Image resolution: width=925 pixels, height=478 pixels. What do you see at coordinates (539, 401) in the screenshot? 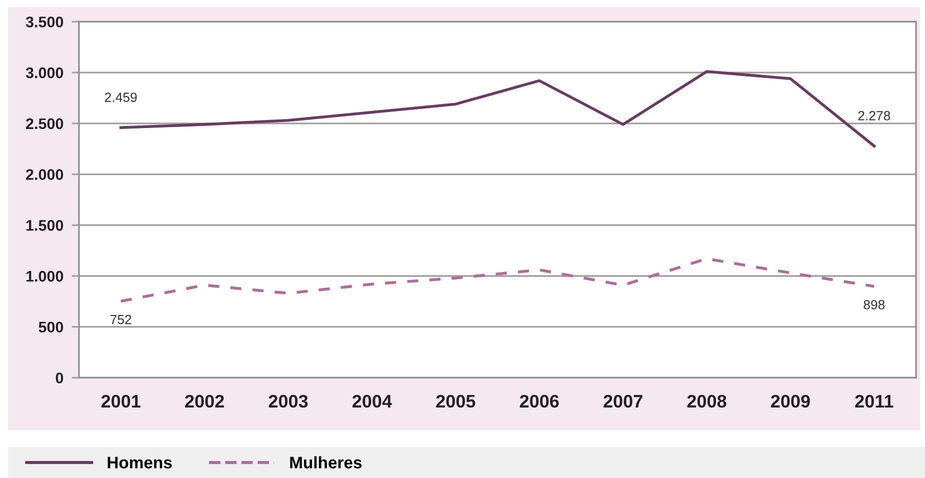
I see `x-tick-label: 2006` at bounding box center [539, 401].